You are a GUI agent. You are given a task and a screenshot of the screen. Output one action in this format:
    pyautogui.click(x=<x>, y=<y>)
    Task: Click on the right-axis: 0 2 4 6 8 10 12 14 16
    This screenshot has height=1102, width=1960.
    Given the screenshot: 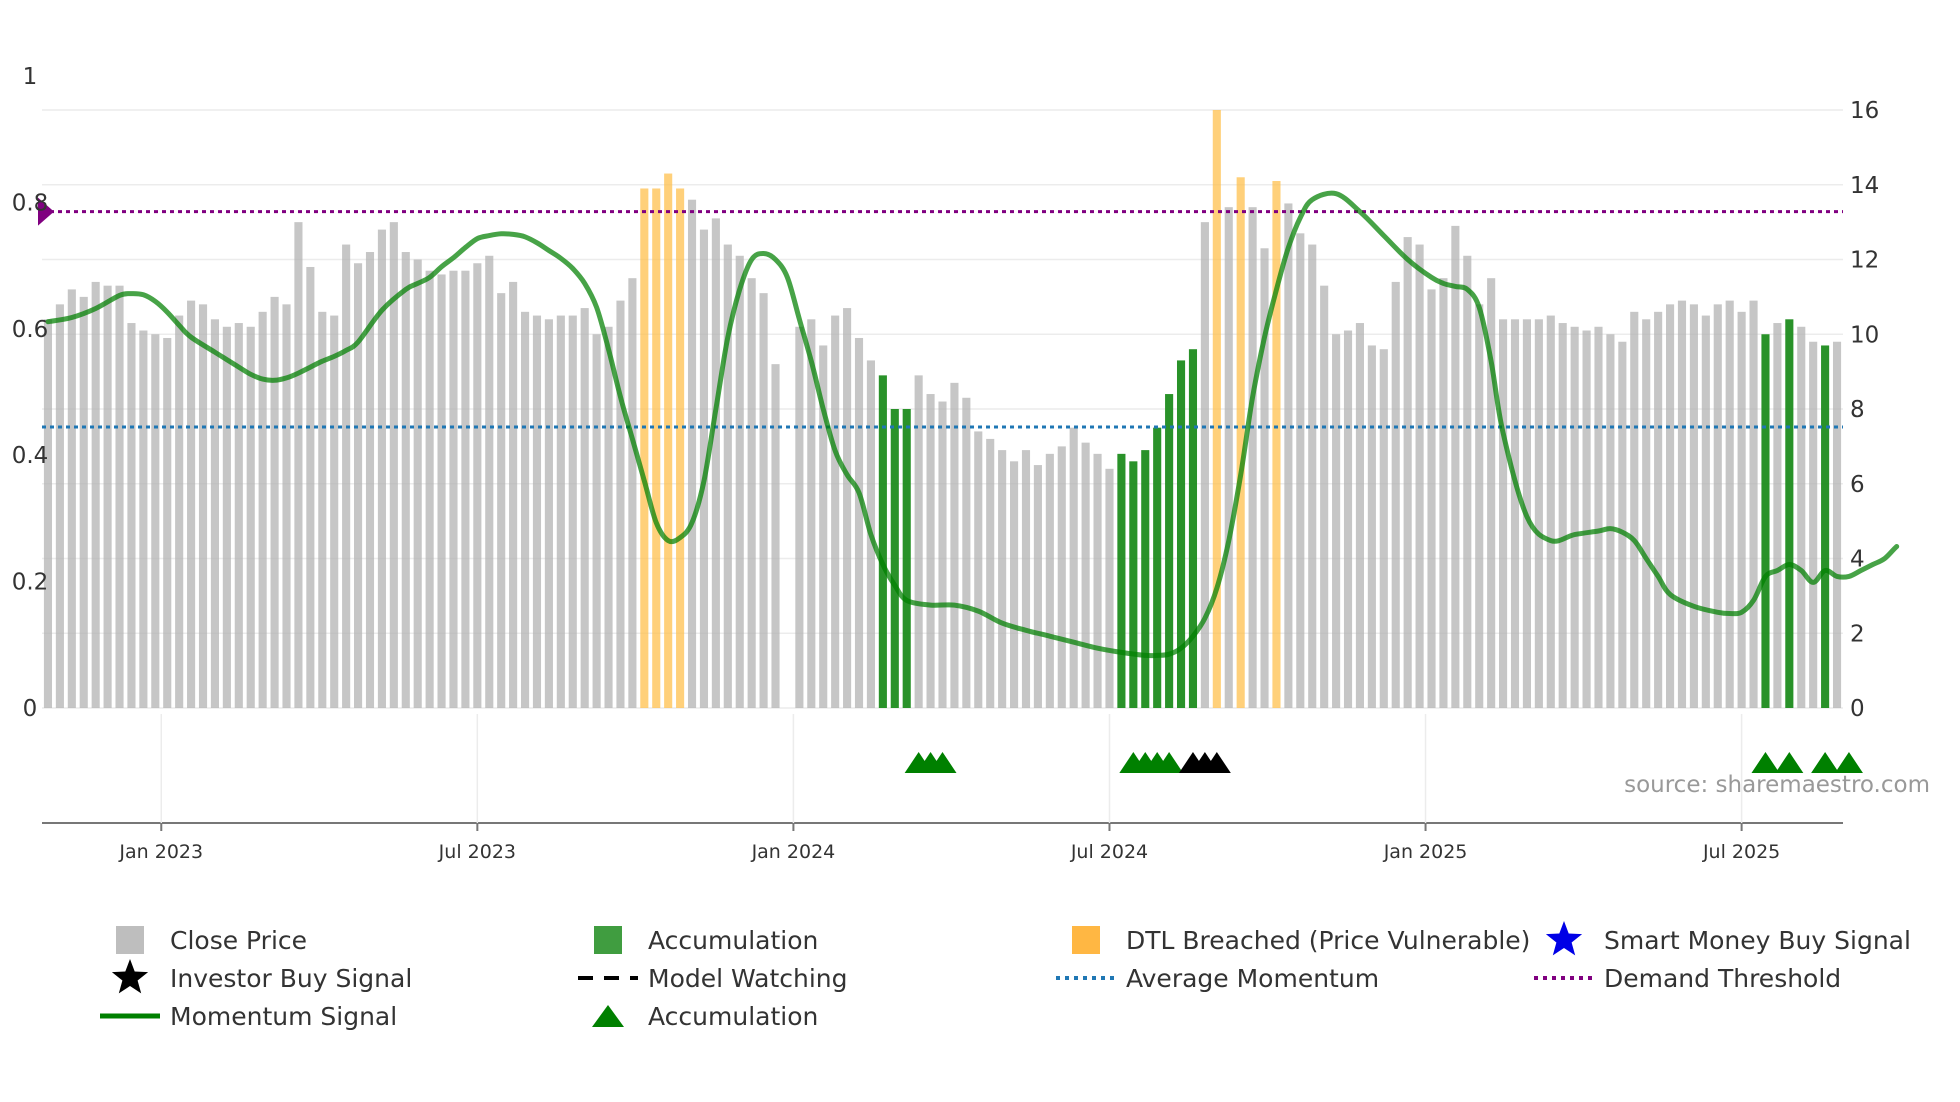 What is the action you would take?
    pyautogui.click(x=1864, y=410)
    